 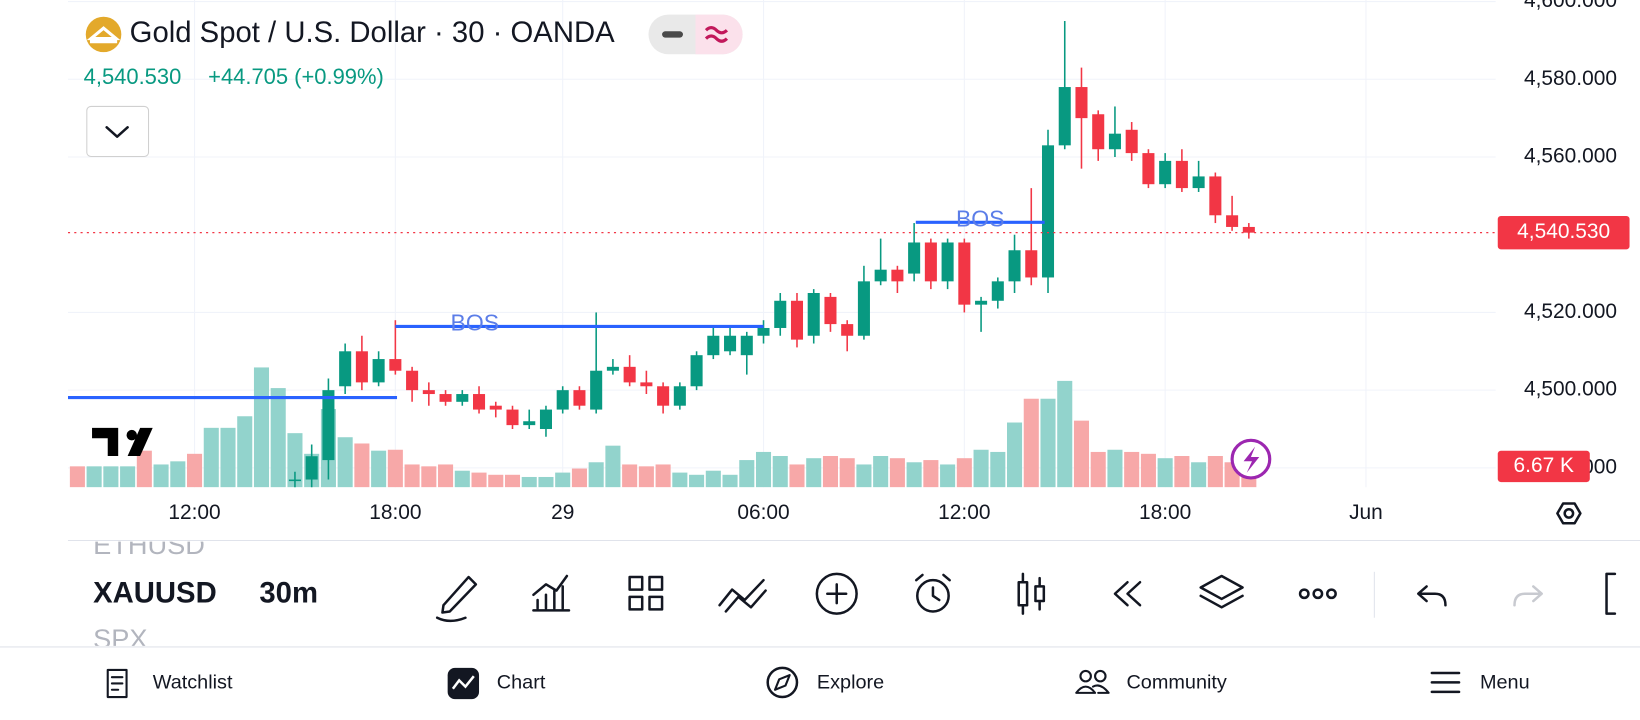 I want to click on tv-logo-dot, so click(x=132, y=435).